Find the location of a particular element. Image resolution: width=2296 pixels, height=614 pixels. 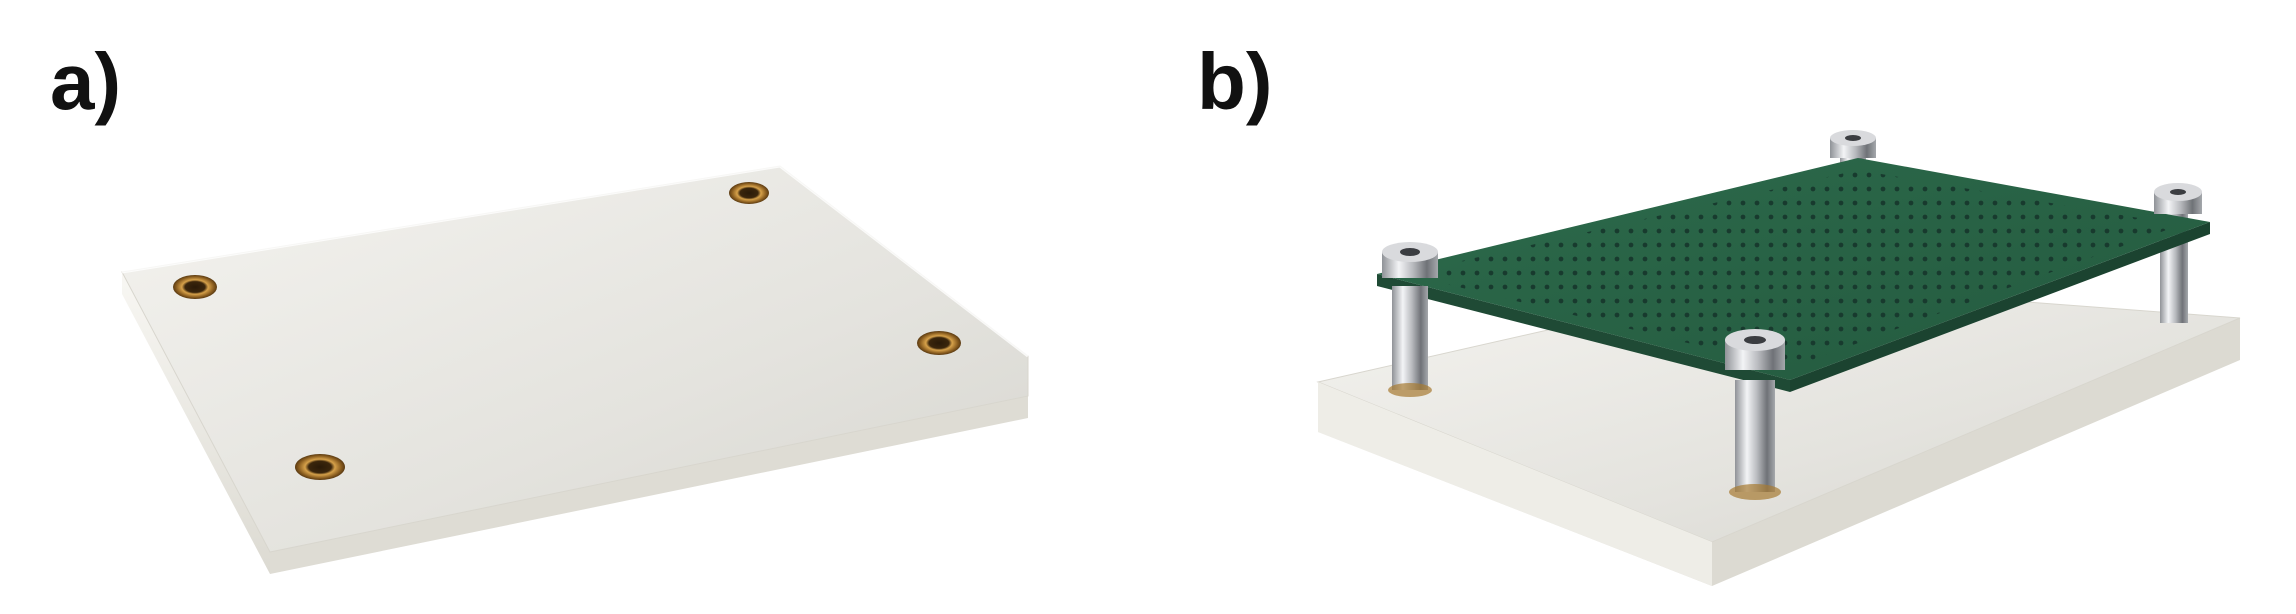

pcb-edge is located at coordinates (1583, 333).